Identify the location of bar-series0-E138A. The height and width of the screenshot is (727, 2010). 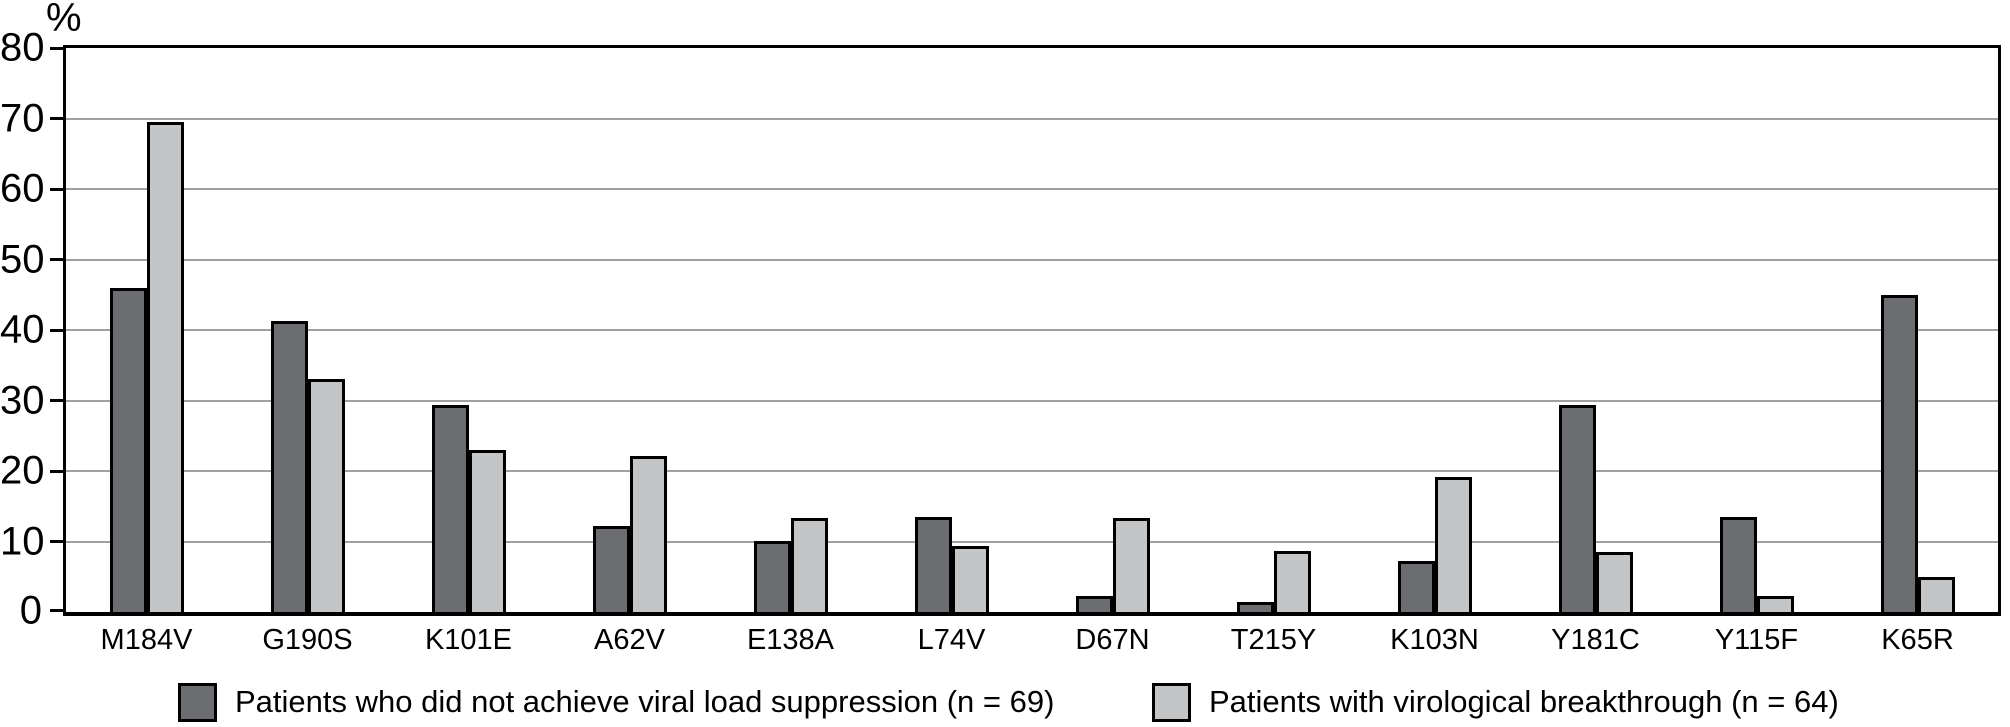
(772, 576).